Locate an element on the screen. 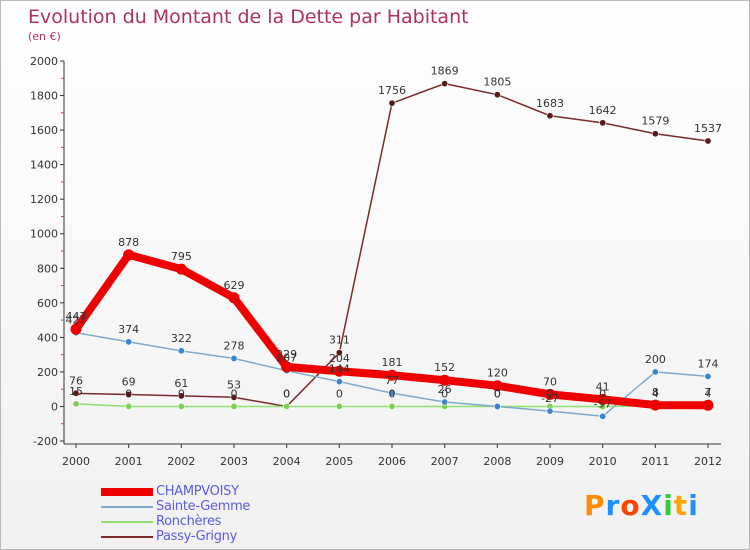 This screenshot has width=750, height=550. legend-label: CHAMPVOISY is located at coordinates (197, 491).